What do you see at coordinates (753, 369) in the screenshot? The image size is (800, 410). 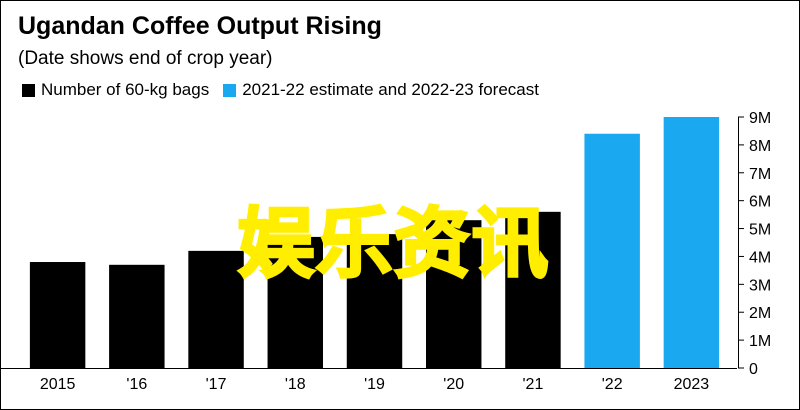 I see `y-tick-label-0: 0` at bounding box center [753, 369].